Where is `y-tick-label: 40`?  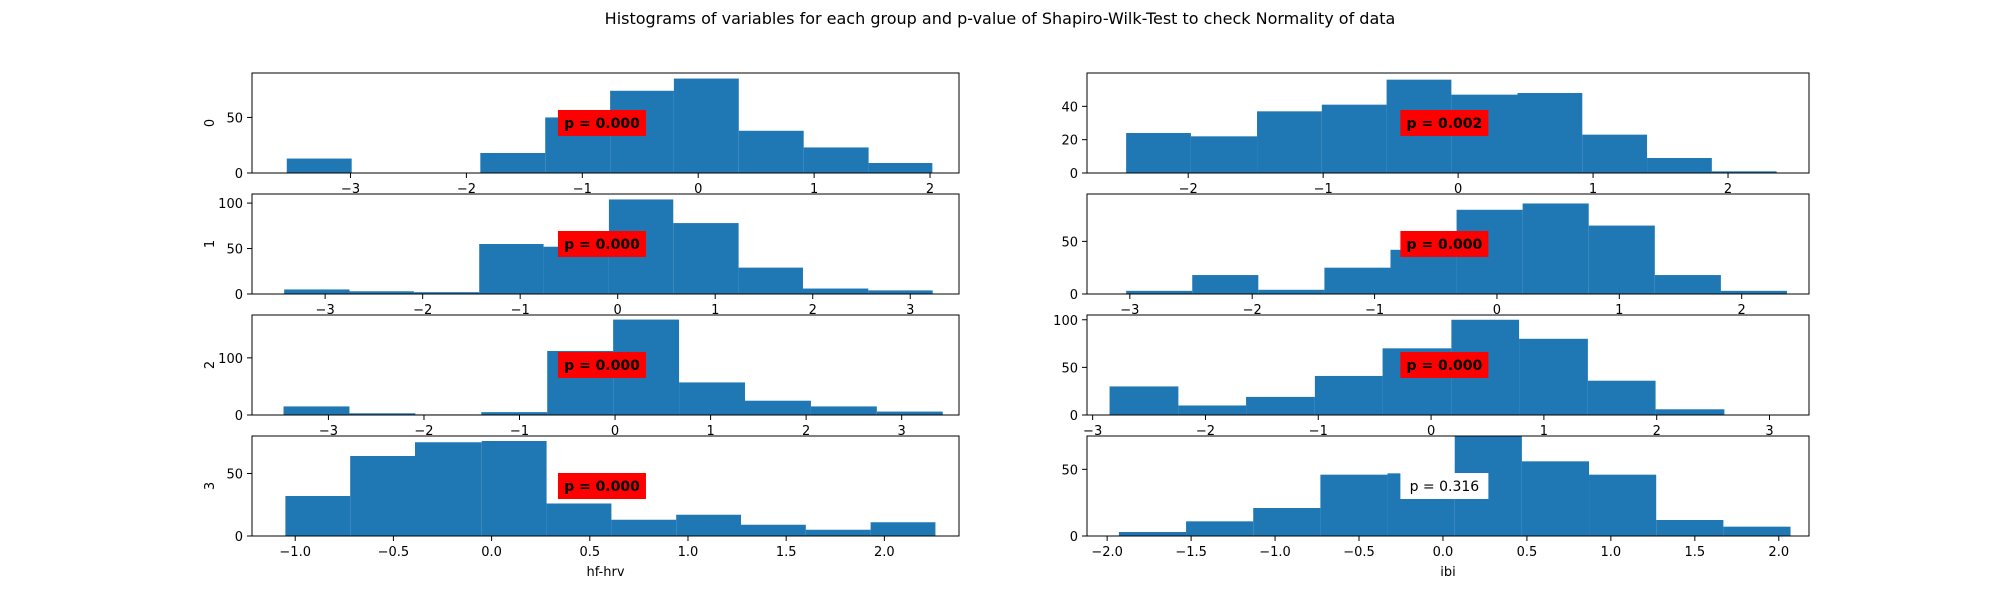 y-tick-label: 40 is located at coordinates (1069, 107).